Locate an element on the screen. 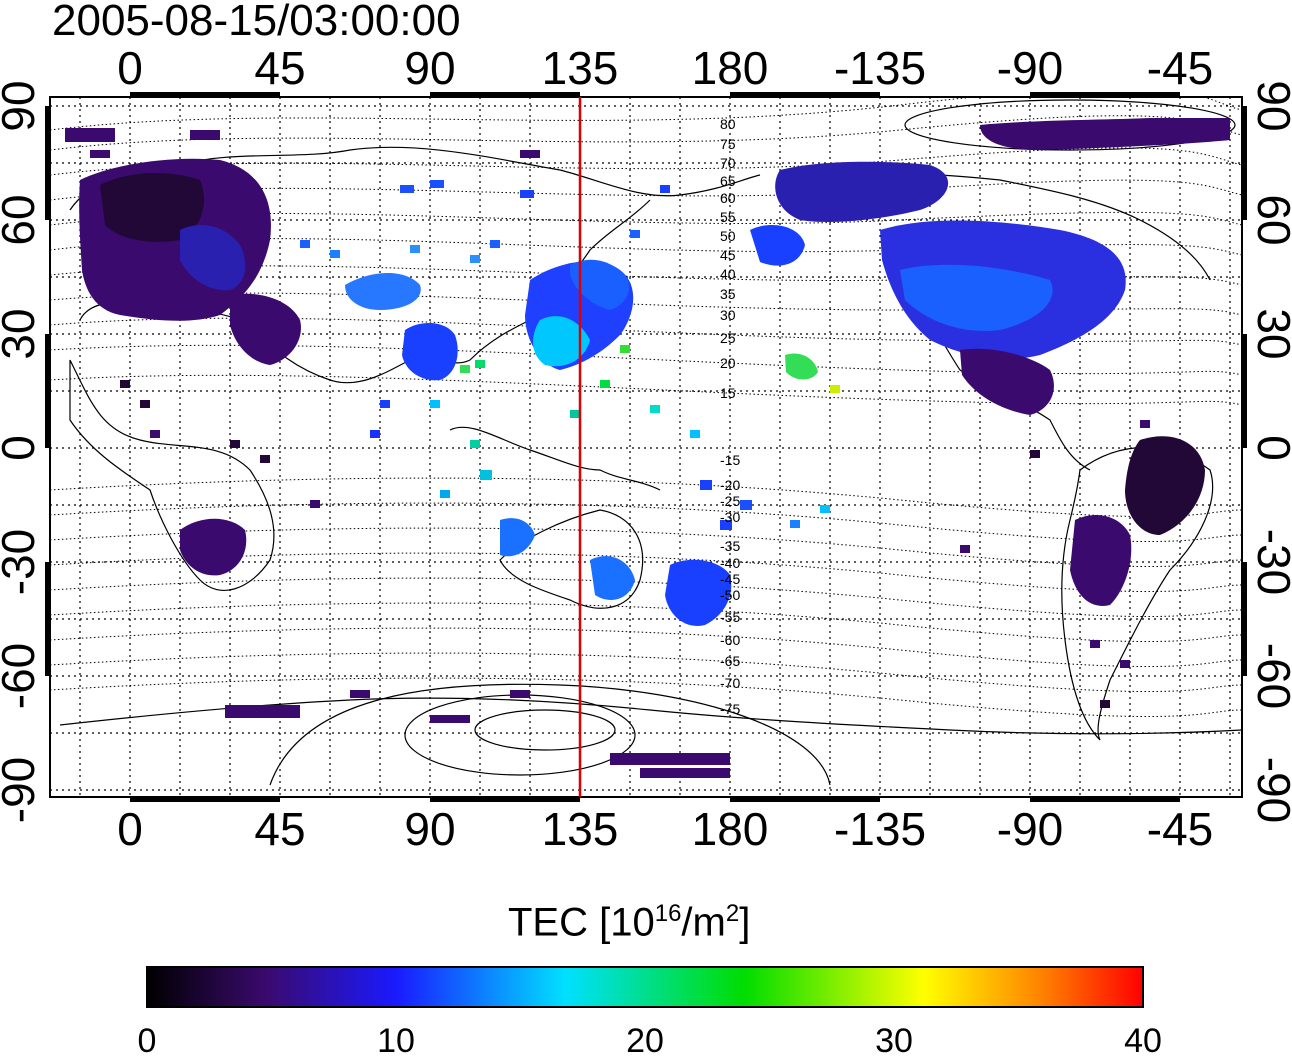 The width and height of the screenshot is (1292, 1061). lat-tick-left: -60 is located at coordinates (22, 676).